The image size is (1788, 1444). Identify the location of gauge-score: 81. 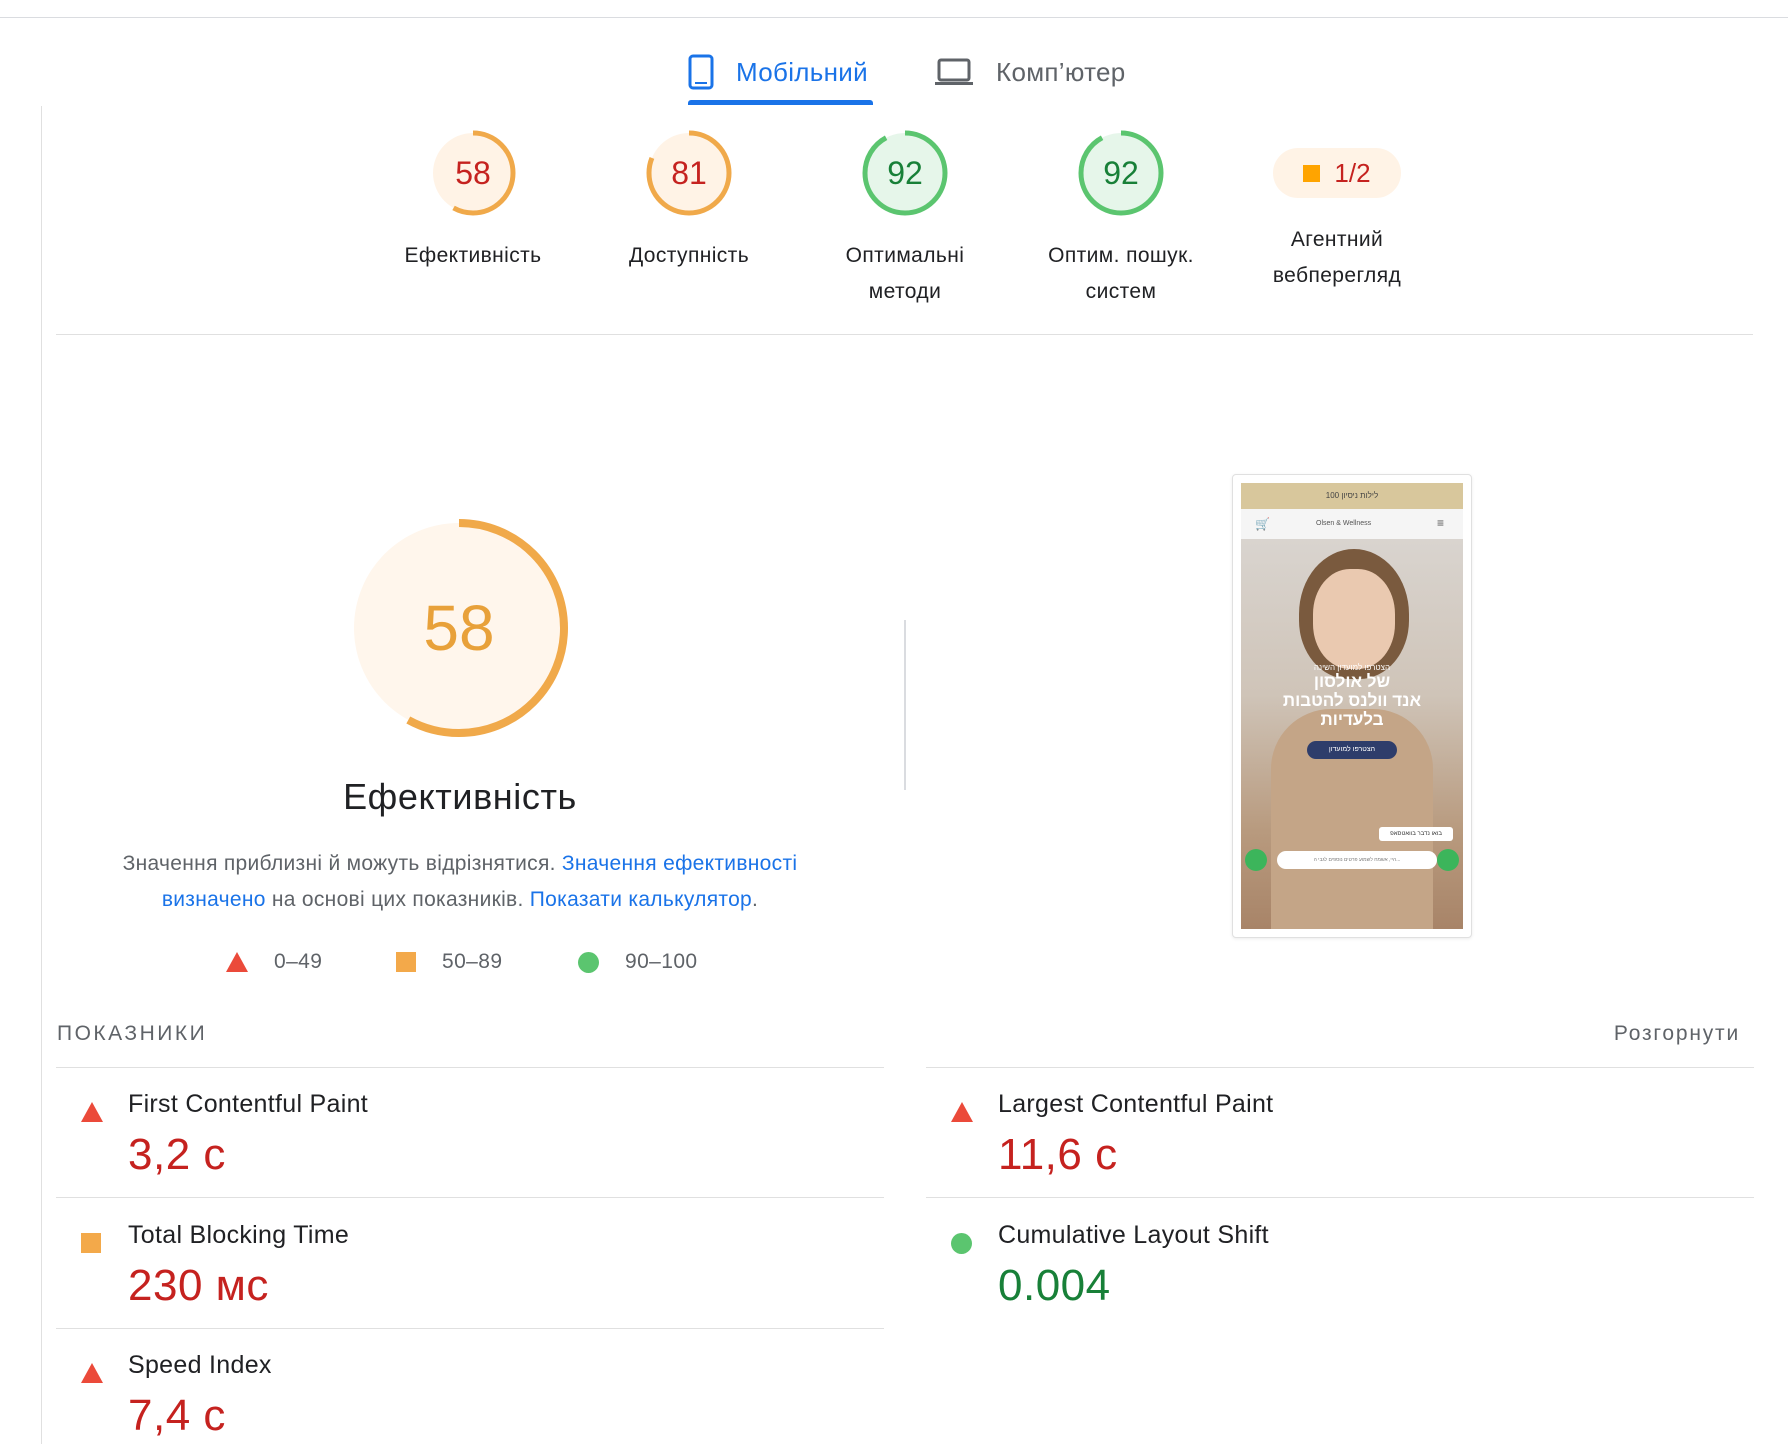
(689, 173).